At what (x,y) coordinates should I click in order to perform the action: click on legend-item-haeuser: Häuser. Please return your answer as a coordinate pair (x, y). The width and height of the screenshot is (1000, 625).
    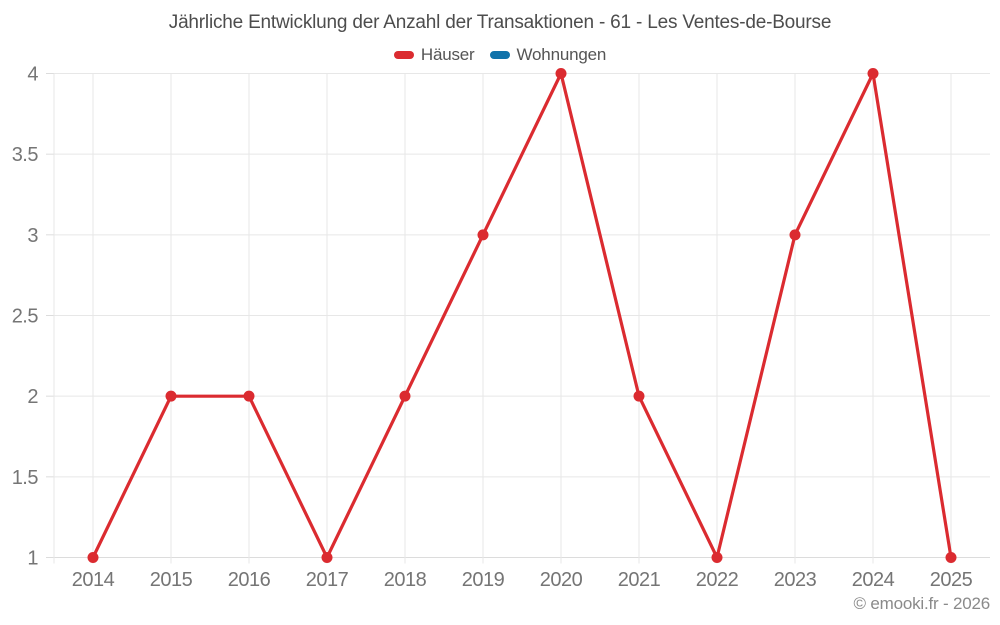
    Looking at the image, I should click on (434, 55).